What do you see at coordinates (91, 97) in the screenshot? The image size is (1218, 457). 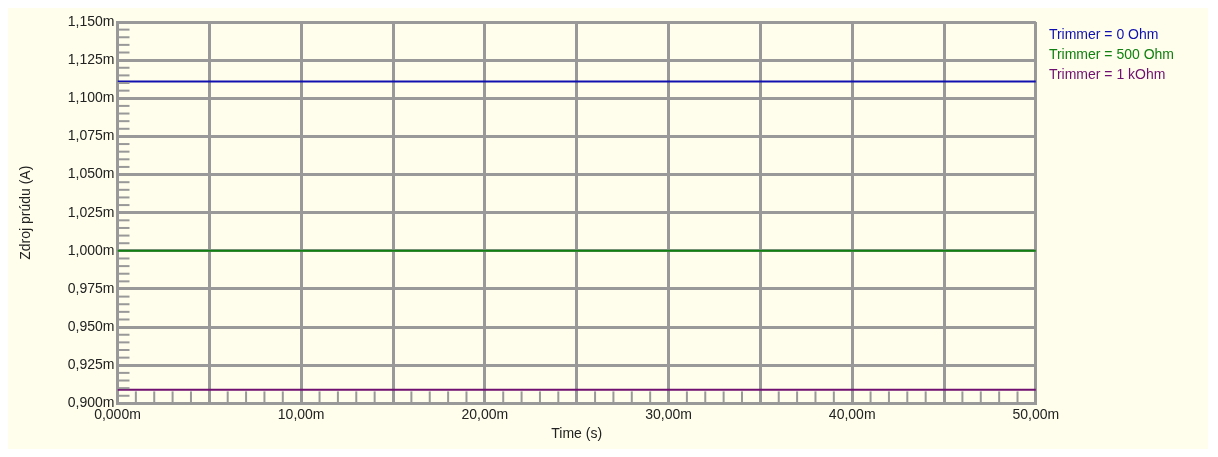 I see `y-tick-label: 1,100m` at bounding box center [91, 97].